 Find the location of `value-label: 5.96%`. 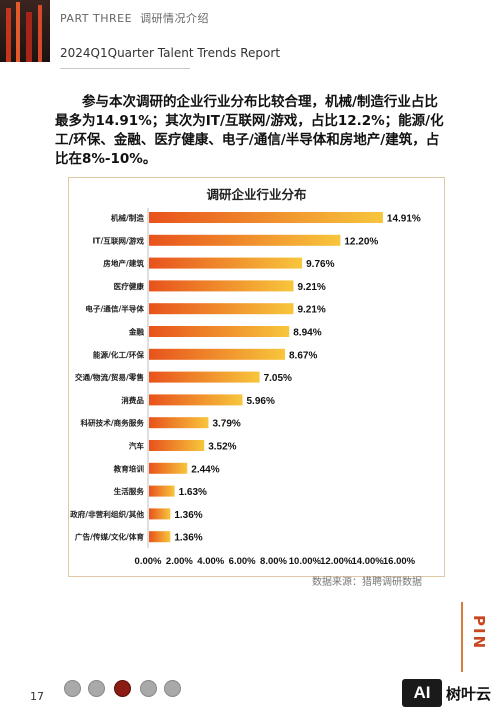

value-label: 5.96% is located at coordinates (260, 401).